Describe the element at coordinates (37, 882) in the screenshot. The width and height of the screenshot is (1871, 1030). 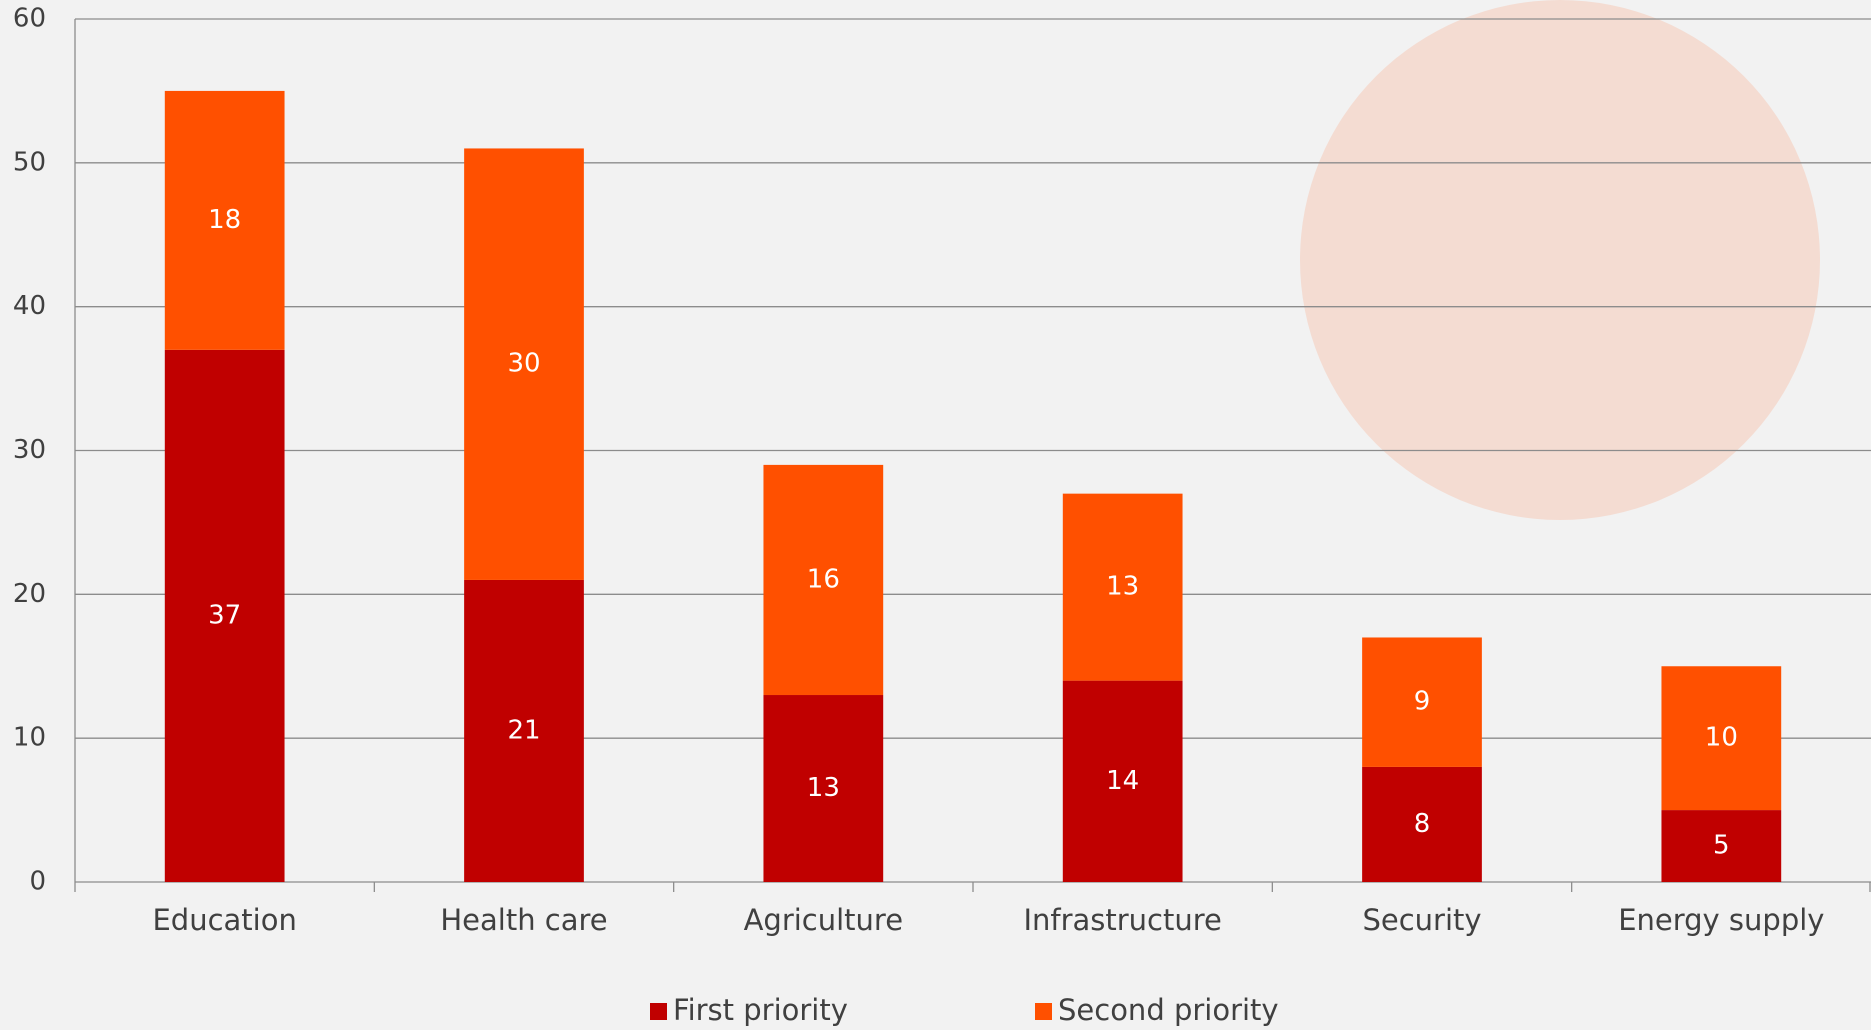
I see `y-tick-label: 0` at that location.